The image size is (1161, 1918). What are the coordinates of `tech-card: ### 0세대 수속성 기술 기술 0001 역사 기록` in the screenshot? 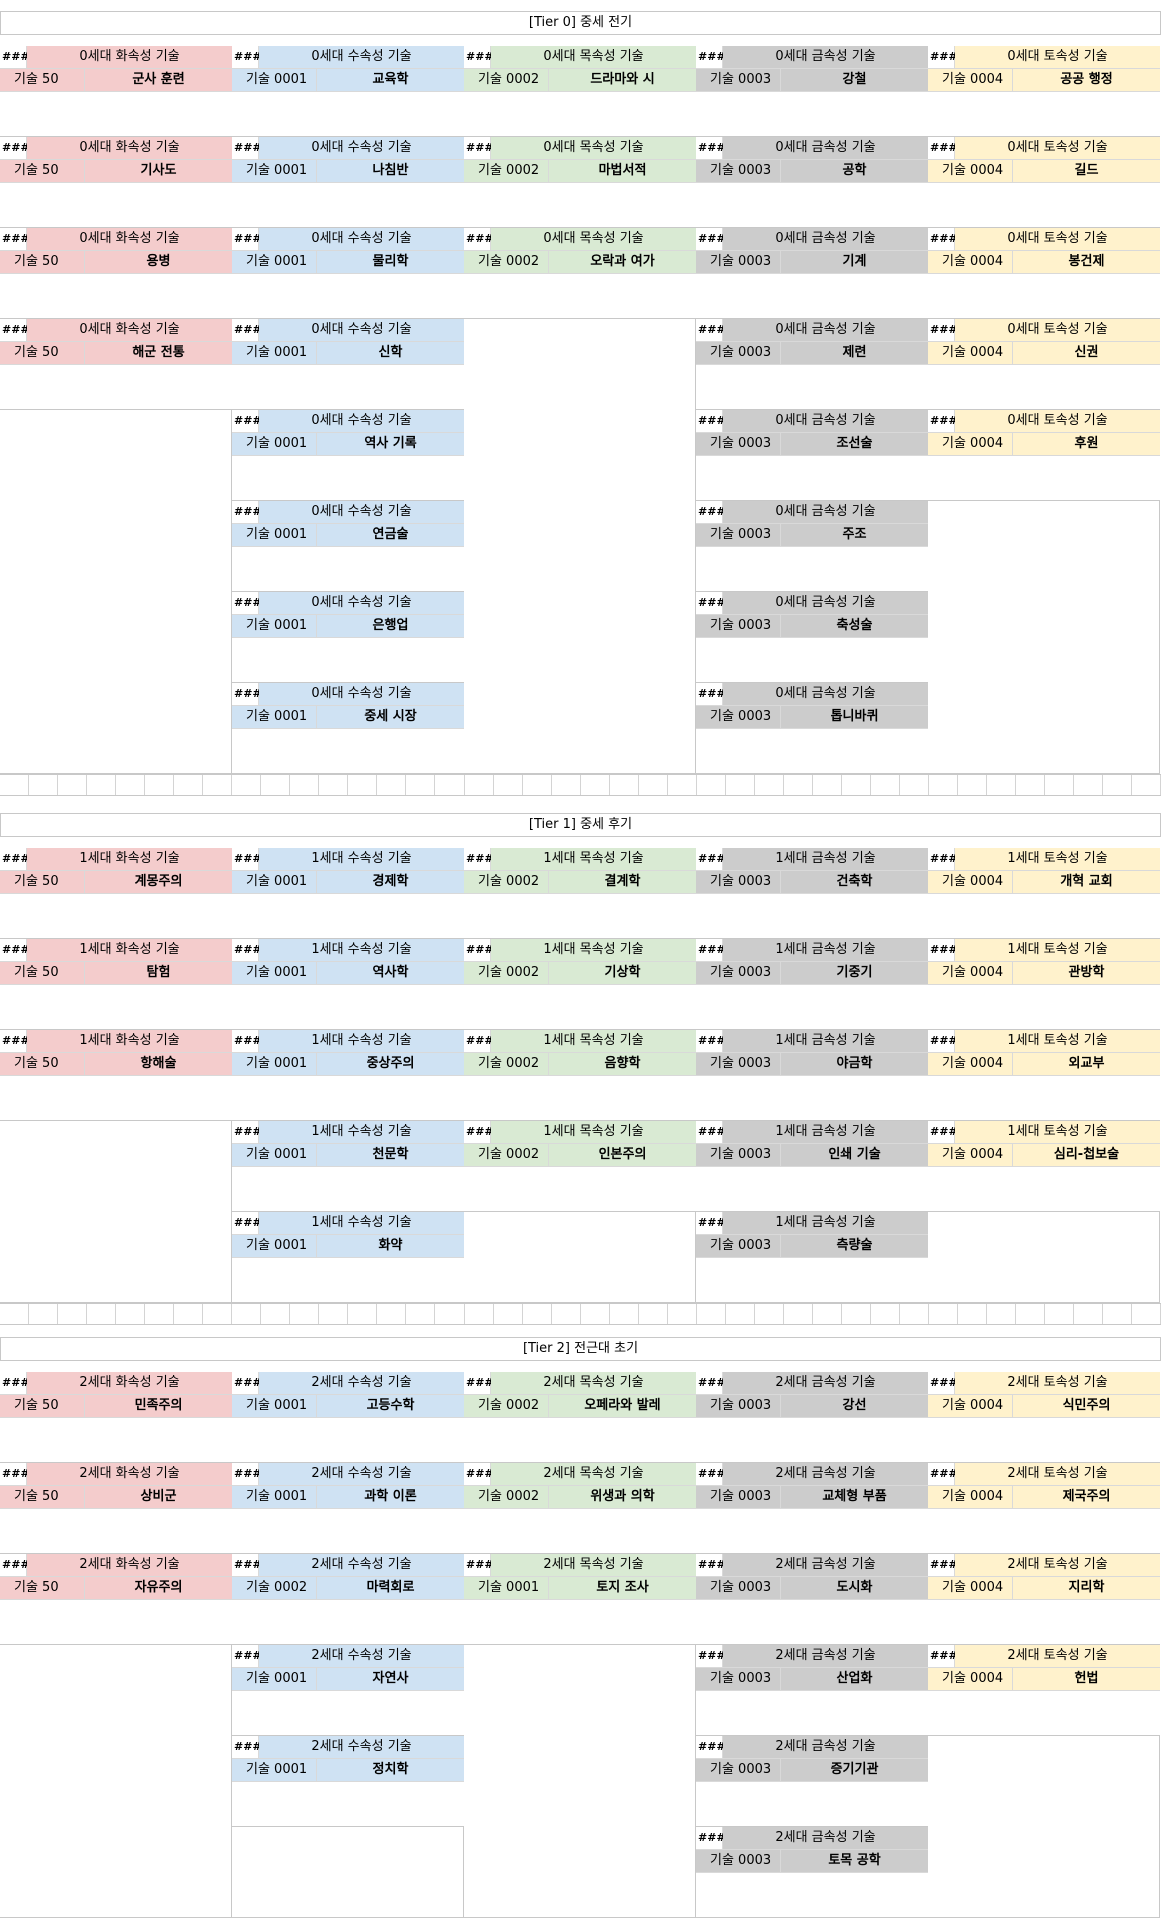 It's located at (348, 455).